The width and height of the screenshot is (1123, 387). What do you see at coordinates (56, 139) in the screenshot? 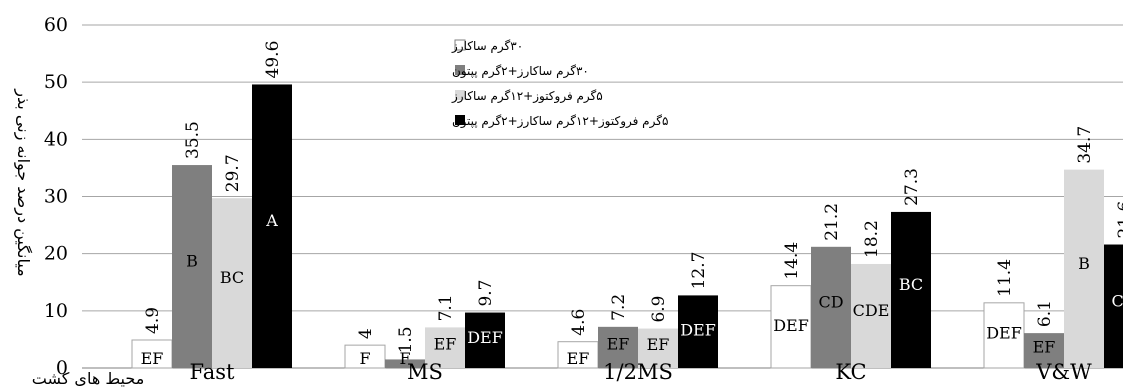
I see `y-tick-label: 40` at bounding box center [56, 139].